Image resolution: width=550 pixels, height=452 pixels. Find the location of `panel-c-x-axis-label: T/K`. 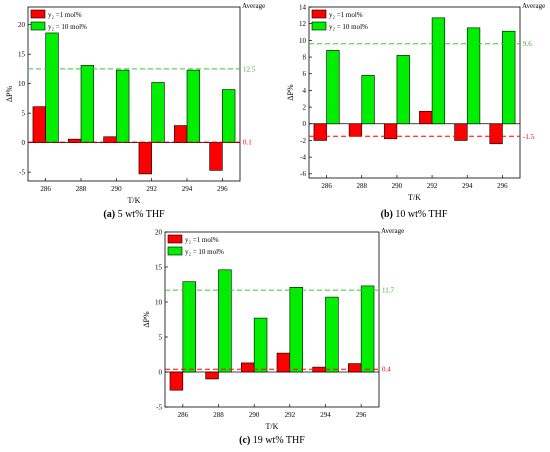

panel-c-x-axis-label: T/K is located at coordinates (272, 426).